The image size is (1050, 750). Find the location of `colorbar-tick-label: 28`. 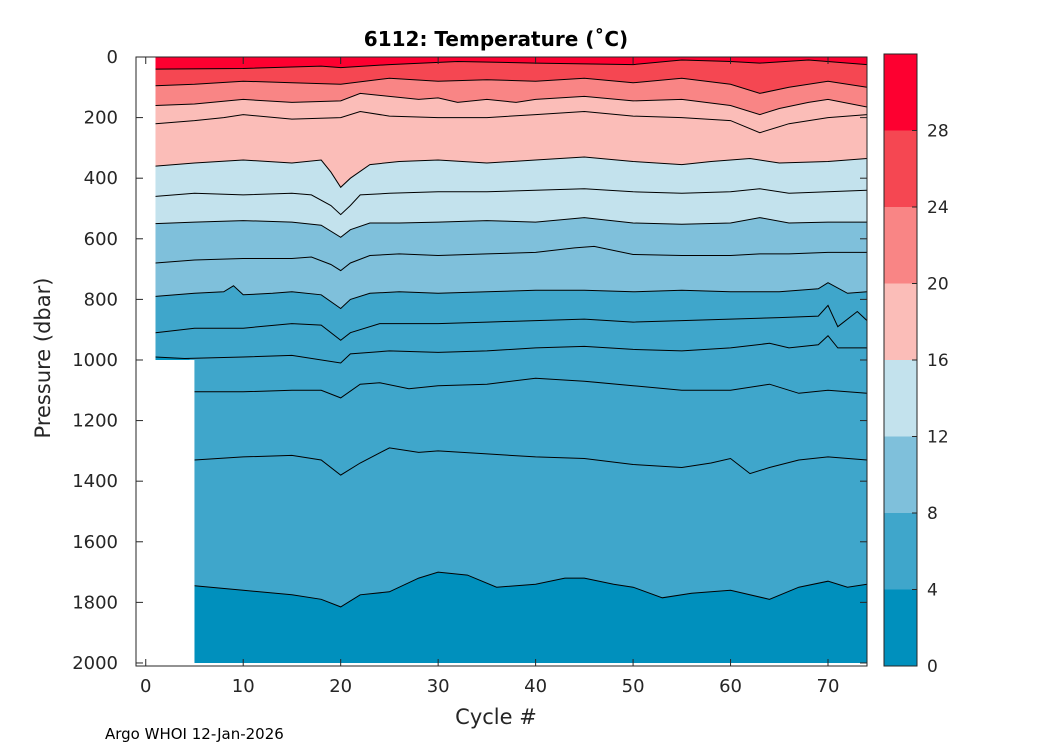

colorbar-tick-label: 28 is located at coordinates (938, 132).